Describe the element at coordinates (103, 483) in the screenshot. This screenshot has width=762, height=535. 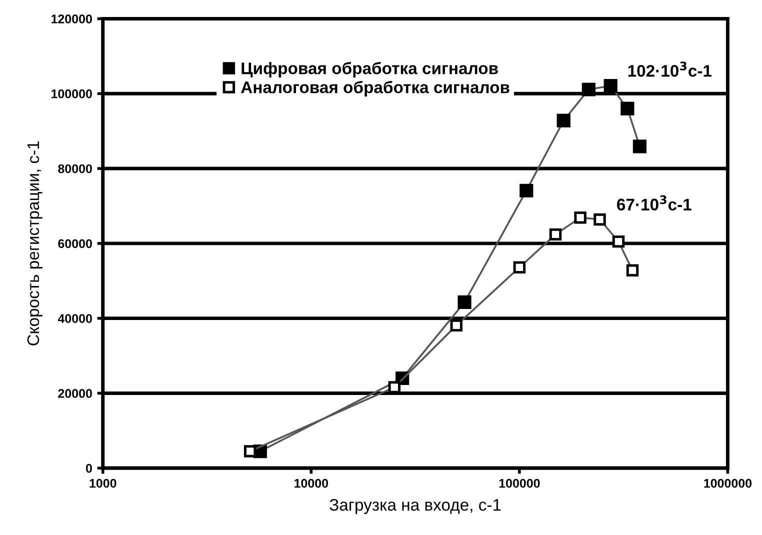
I see `x-tick-label: 1000` at that location.